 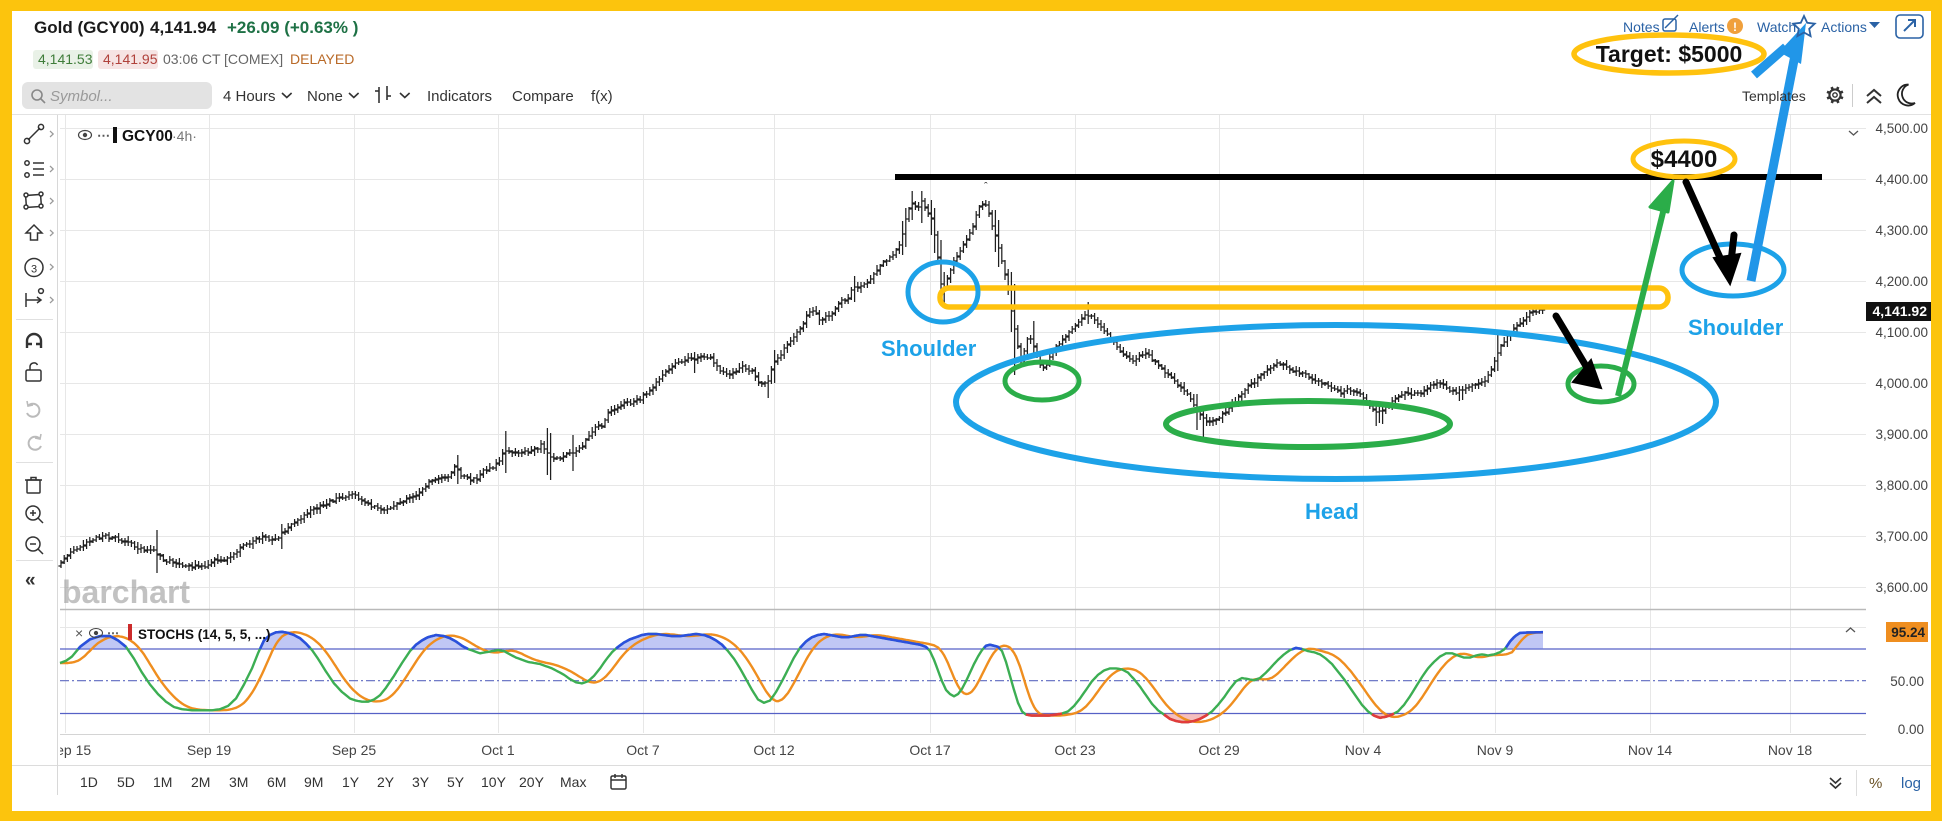 What do you see at coordinates (204, 634) in the screenshot?
I see `svg-text: STOCHS (14, 5, 5, ...)` at bounding box center [204, 634].